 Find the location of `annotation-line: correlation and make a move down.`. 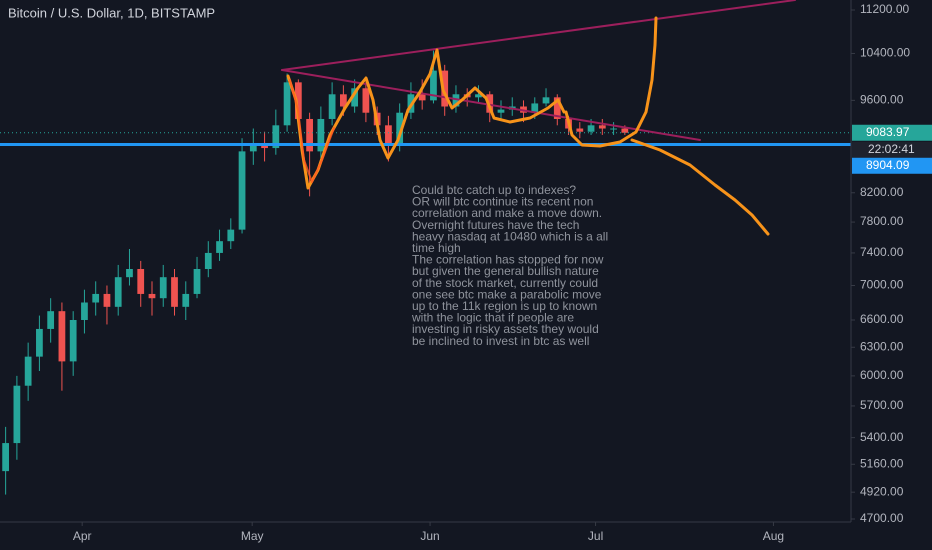

annotation-line: correlation and make a move down. is located at coordinates (507, 213).